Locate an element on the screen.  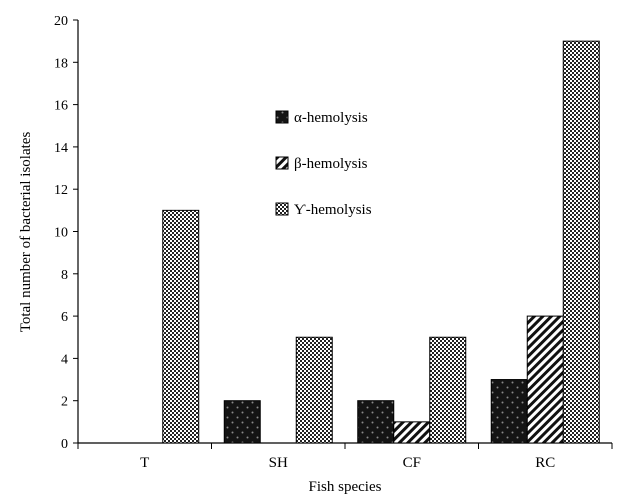
legend: α-hemolysis β-hemolysis Ƴ-hemolysis is located at coordinates (323, 164).